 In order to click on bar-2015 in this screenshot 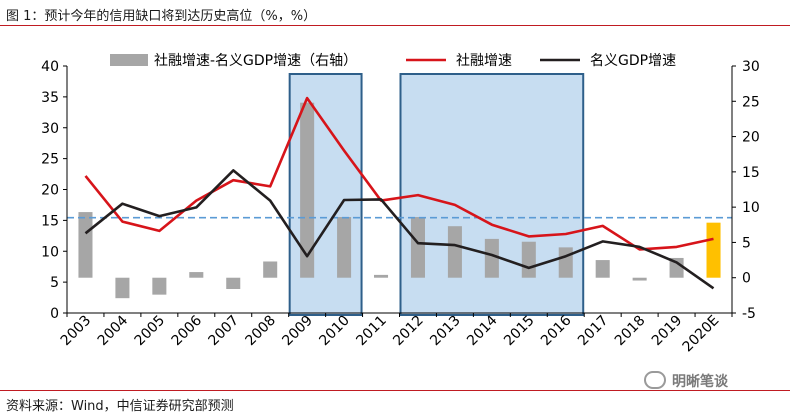, I will do `click(528, 259)`.